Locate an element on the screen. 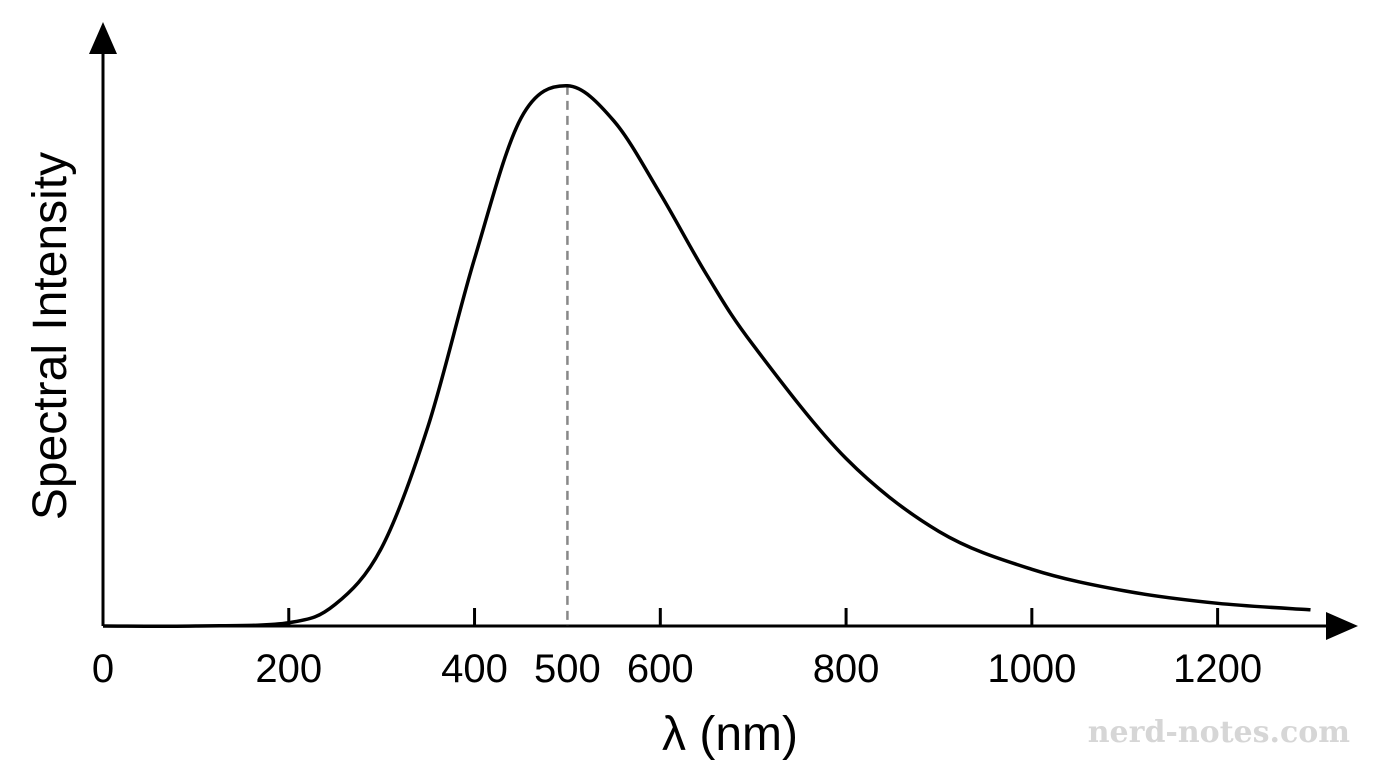 The width and height of the screenshot is (1376, 768). x-tick-label-1000: 1000 is located at coordinates (1031, 669).